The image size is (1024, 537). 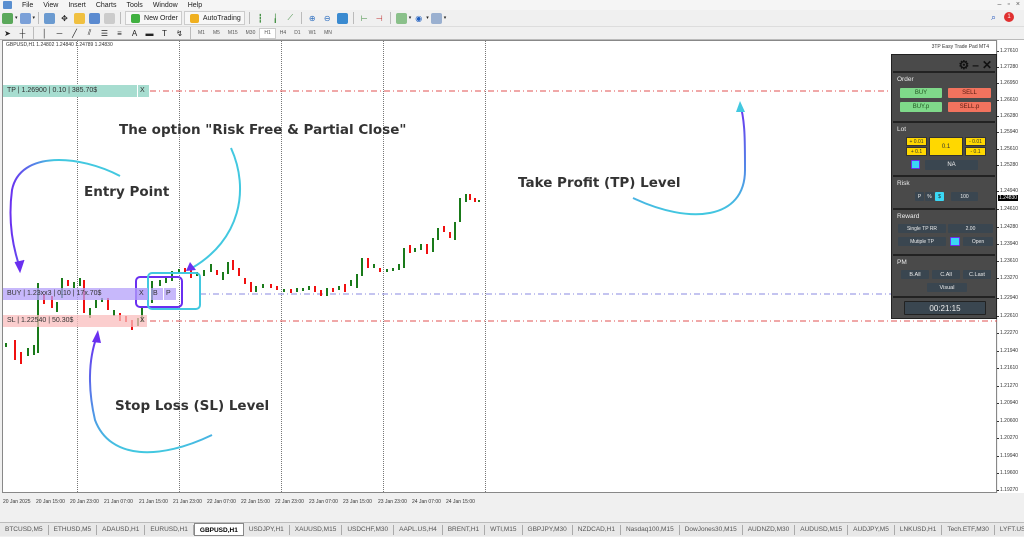 I want to click on text-label-icon: T, so click(x=164, y=33).